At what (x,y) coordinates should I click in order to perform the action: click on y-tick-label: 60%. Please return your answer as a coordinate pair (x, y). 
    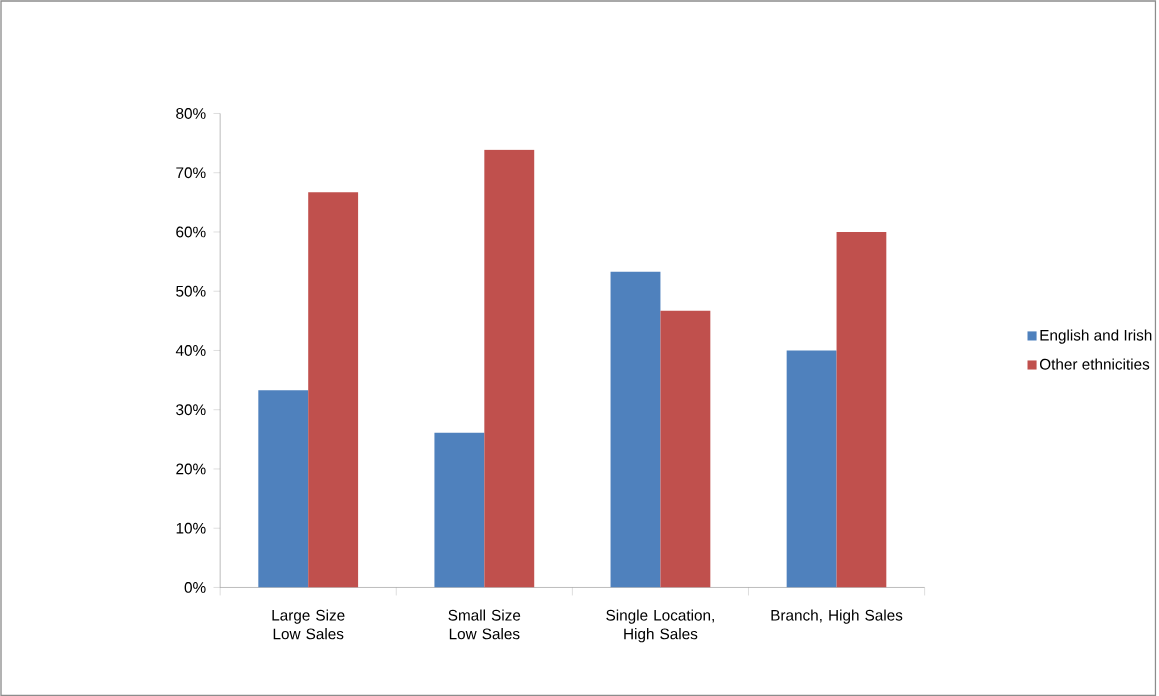
    Looking at the image, I should click on (191, 232).